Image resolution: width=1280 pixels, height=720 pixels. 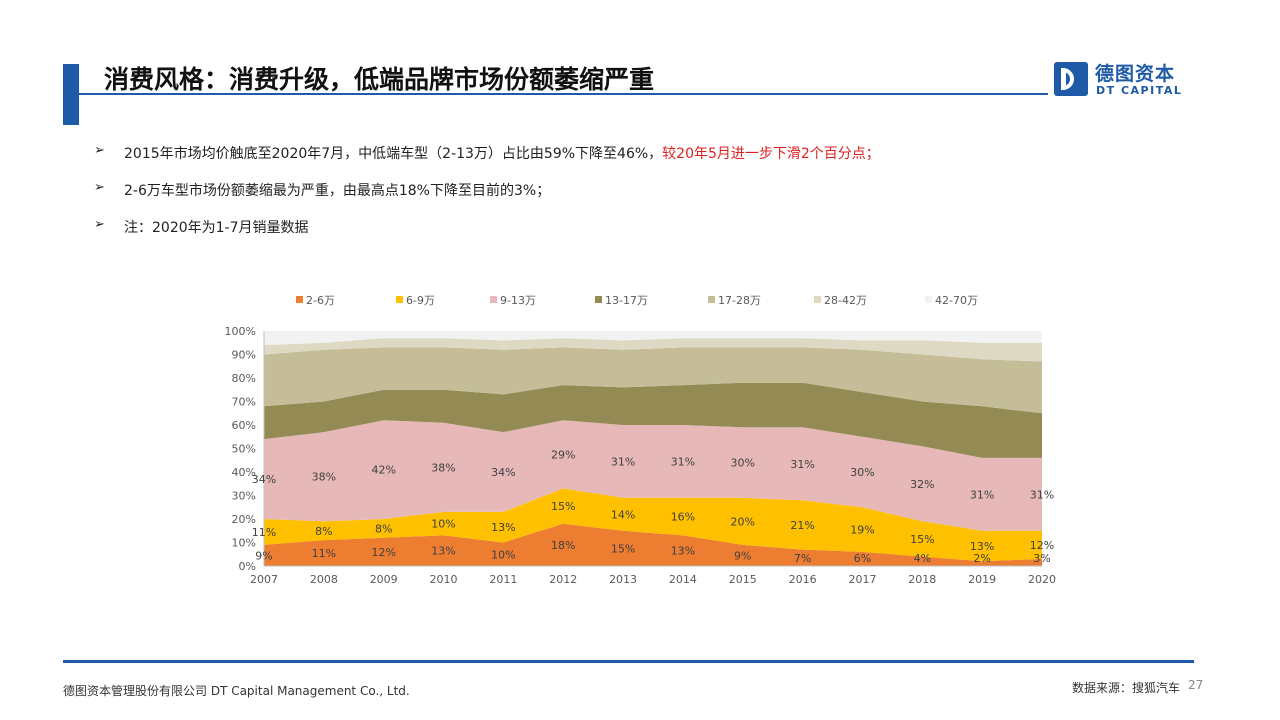 I want to click on data-label: 4%, so click(x=922, y=558).